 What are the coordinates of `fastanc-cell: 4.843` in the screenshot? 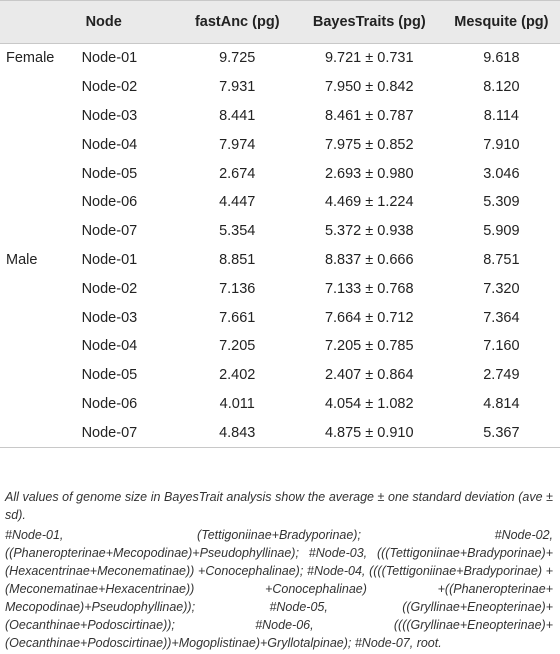 It's located at (237, 433).